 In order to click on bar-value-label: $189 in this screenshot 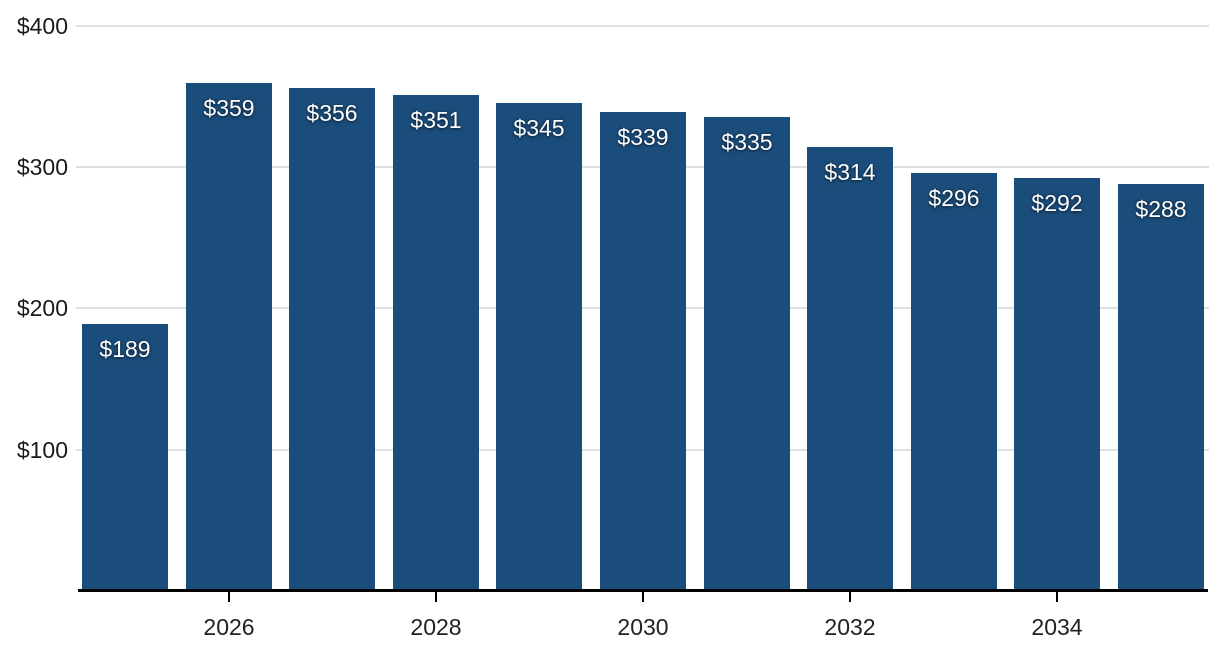, I will do `click(125, 349)`.